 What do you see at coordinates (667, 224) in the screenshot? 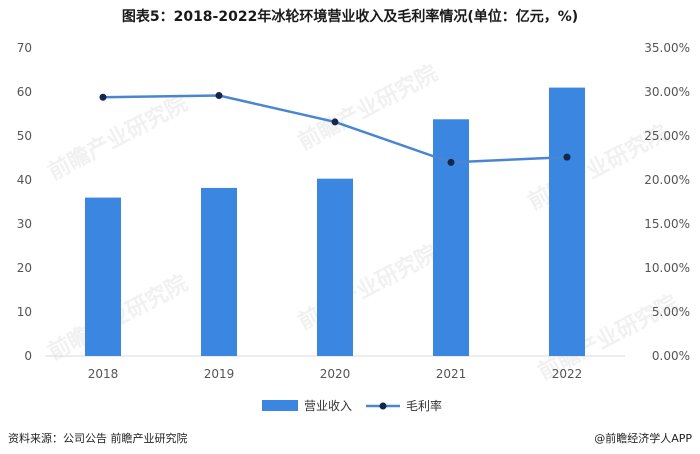
I see `y-right-tick-label: 15.00%` at bounding box center [667, 224].